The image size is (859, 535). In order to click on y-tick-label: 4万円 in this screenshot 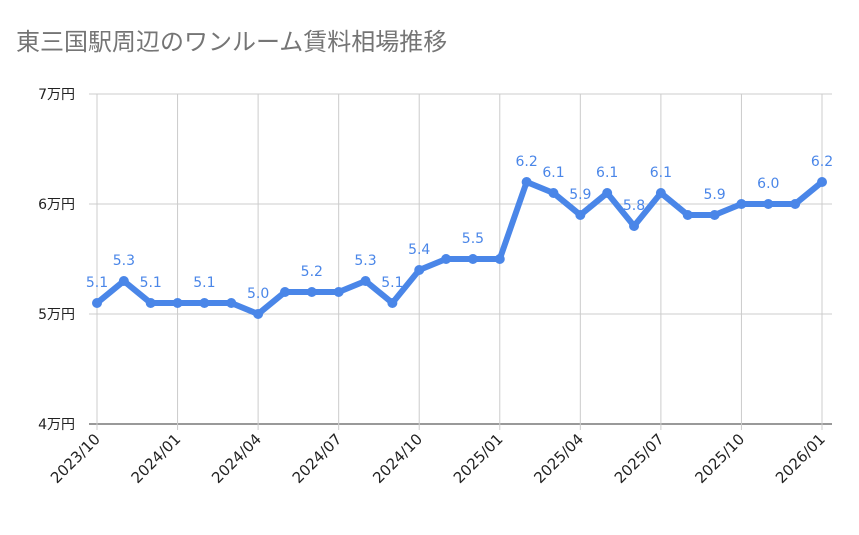, I will do `click(56, 425)`.